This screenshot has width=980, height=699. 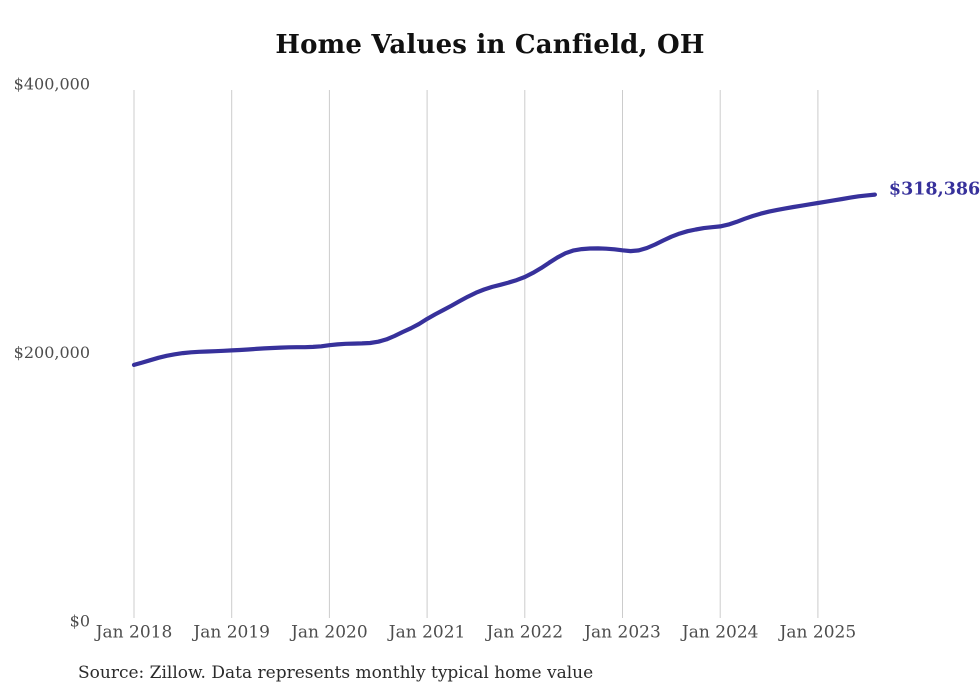 What do you see at coordinates (719, 633) in the screenshot?
I see `x-axis-tick-label: Jan 2024` at bounding box center [719, 633].